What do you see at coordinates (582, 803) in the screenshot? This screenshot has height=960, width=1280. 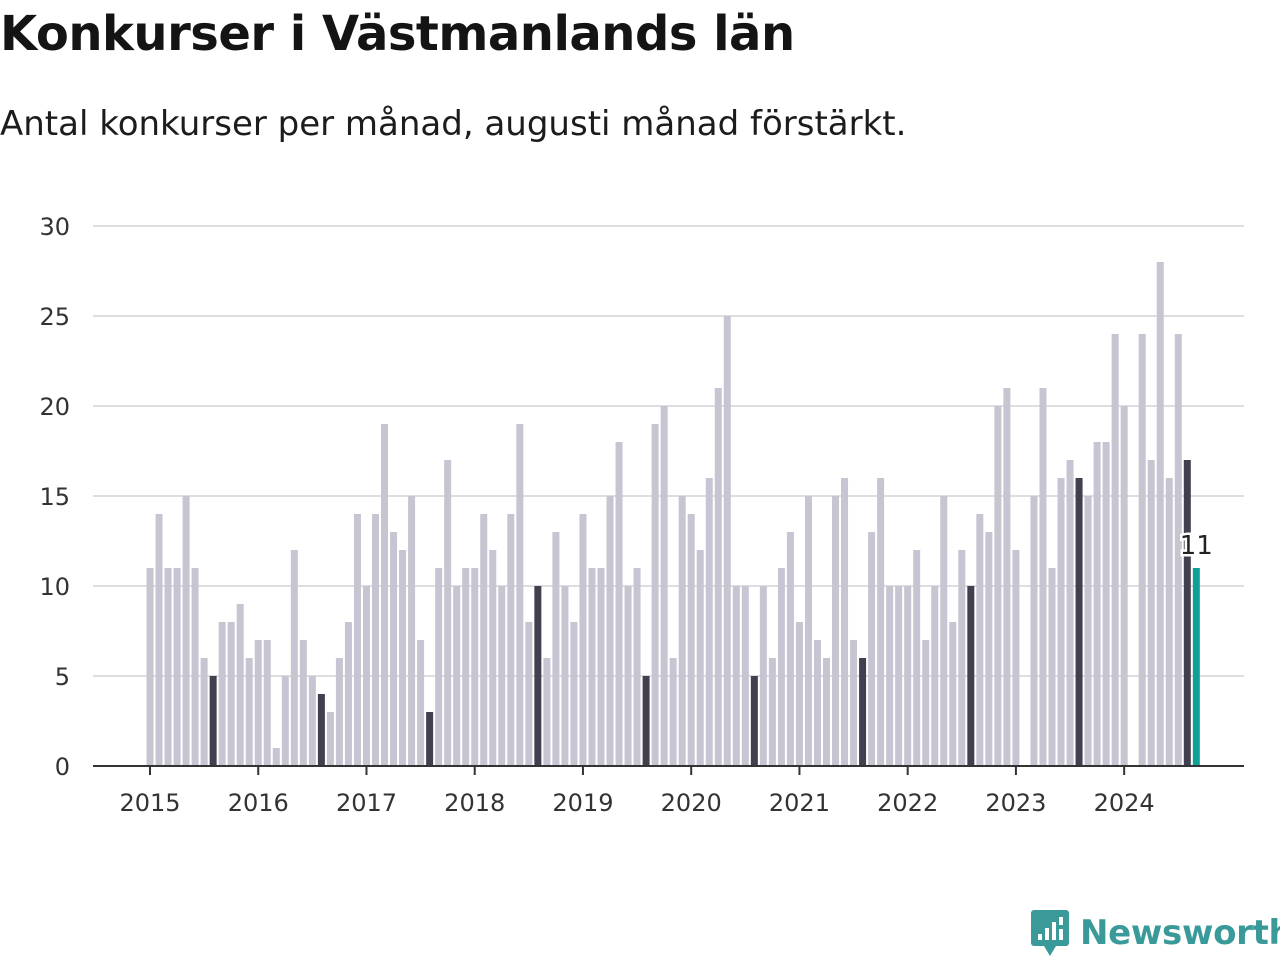 I see `x-tick-label: 2019` at bounding box center [582, 803].